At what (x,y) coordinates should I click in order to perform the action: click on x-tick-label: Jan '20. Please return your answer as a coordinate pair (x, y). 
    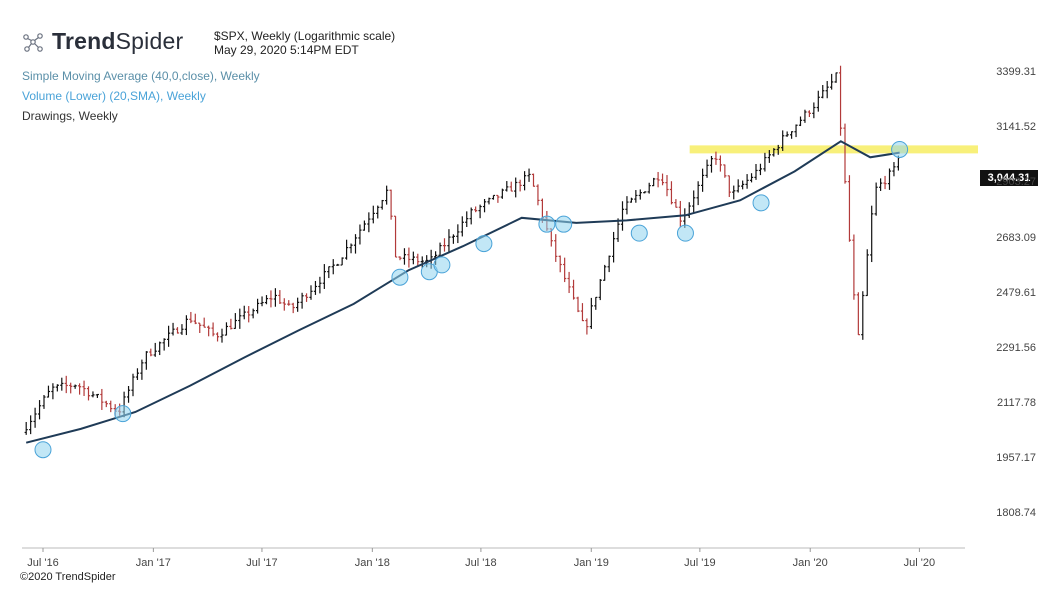
    Looking at the image, I should click on (810, 563).